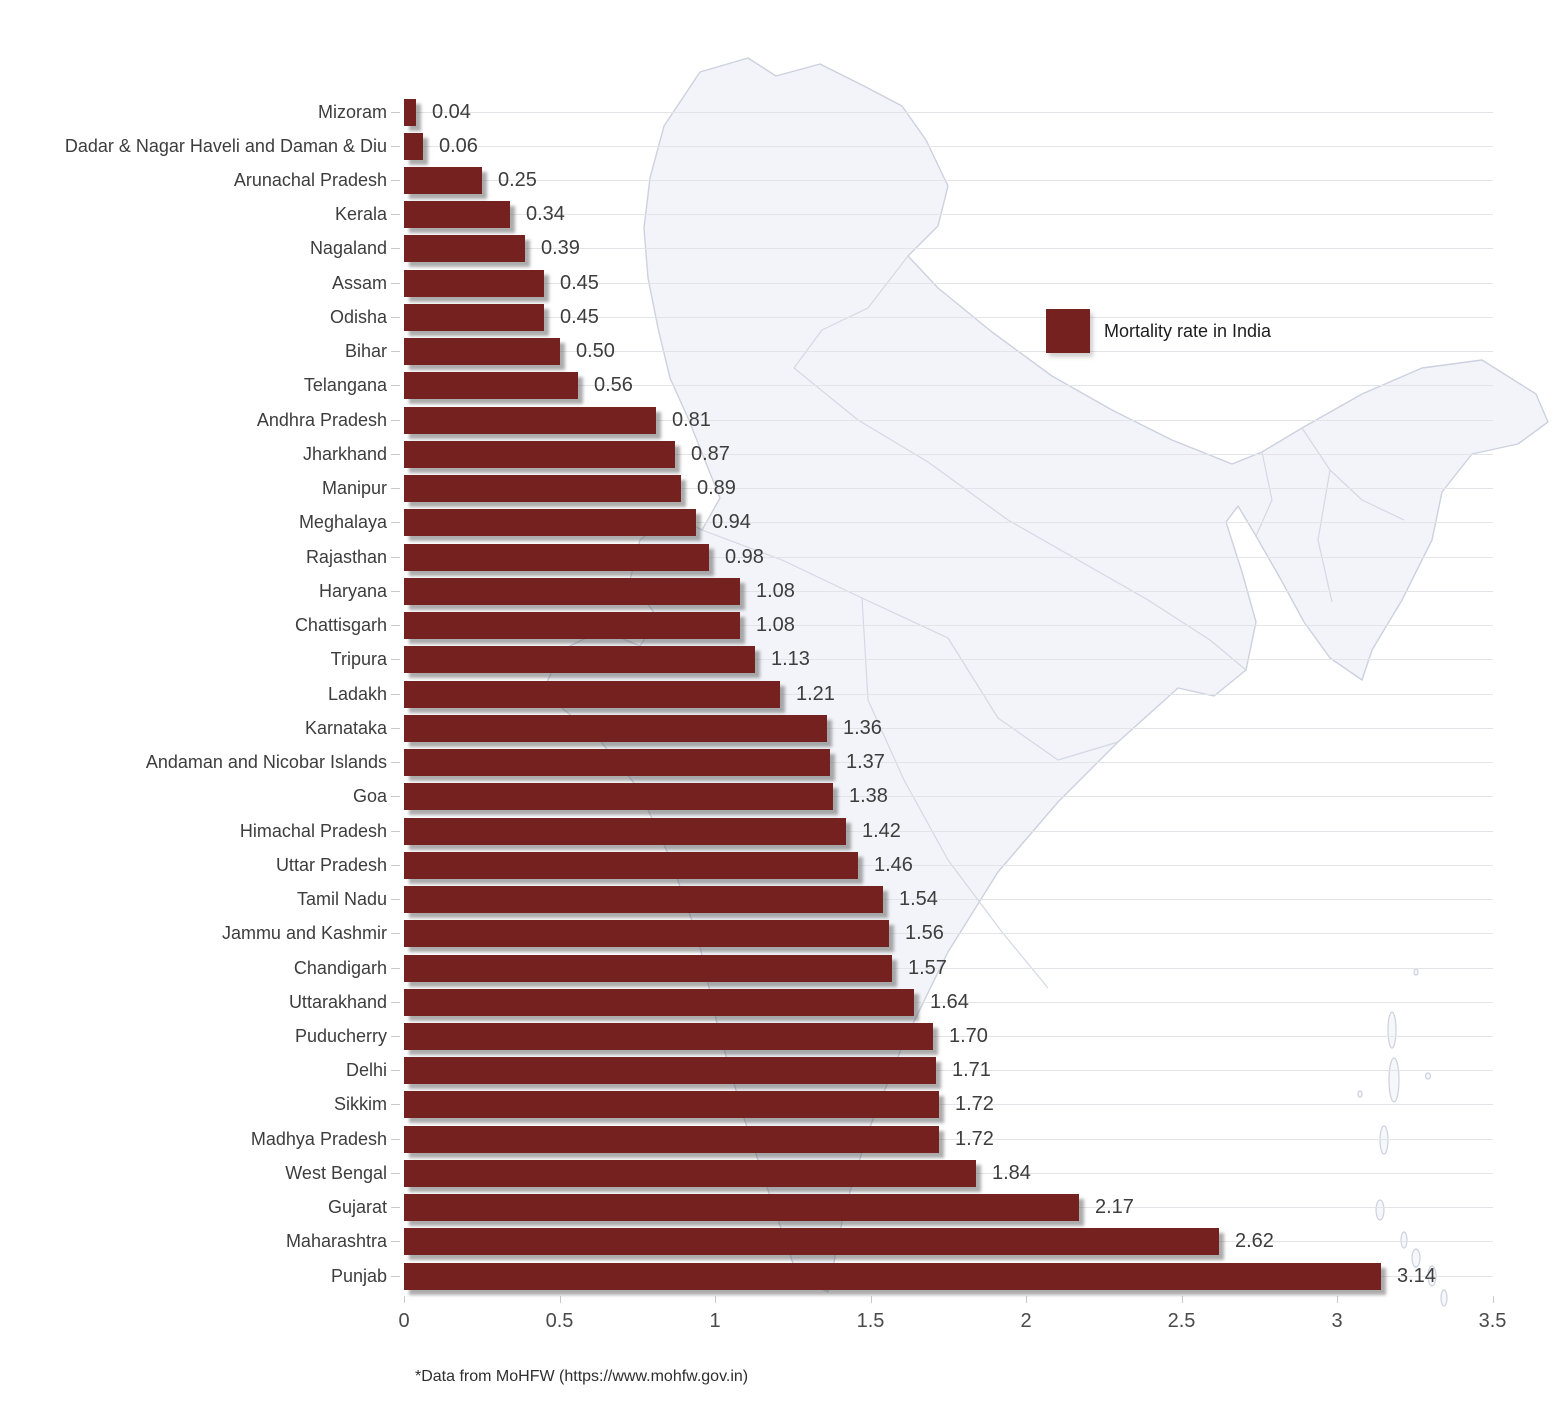 The height and width of the screenshot is (1408, 1563). I want to click on legend-swatch, so click(1068, 331).